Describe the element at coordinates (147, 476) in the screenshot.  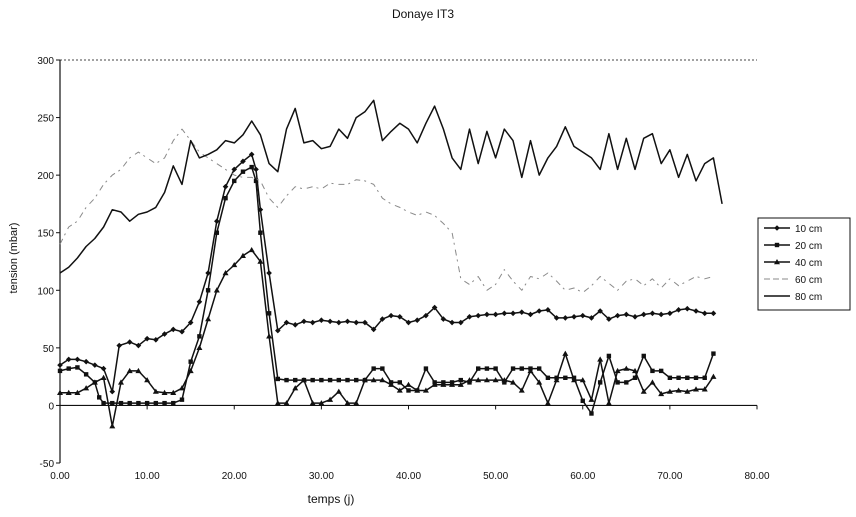
I see `x-tick-label: 10.00` at that location.